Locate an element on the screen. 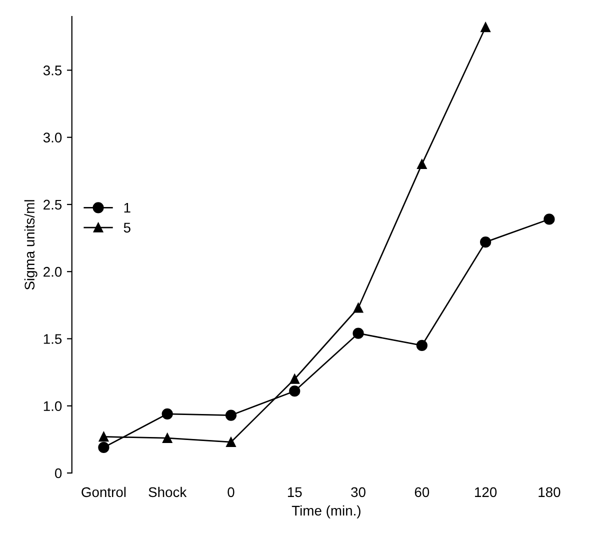  x-tick-label: 60 is located at coordinates (422, 492).